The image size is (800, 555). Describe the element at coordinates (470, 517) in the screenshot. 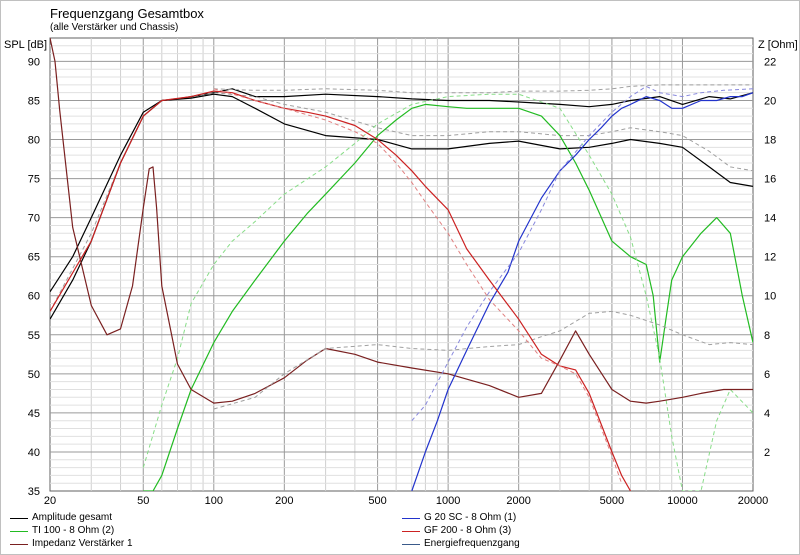

I see `legend-label: G 20 SC - 8 Ohm (1)` at that location.